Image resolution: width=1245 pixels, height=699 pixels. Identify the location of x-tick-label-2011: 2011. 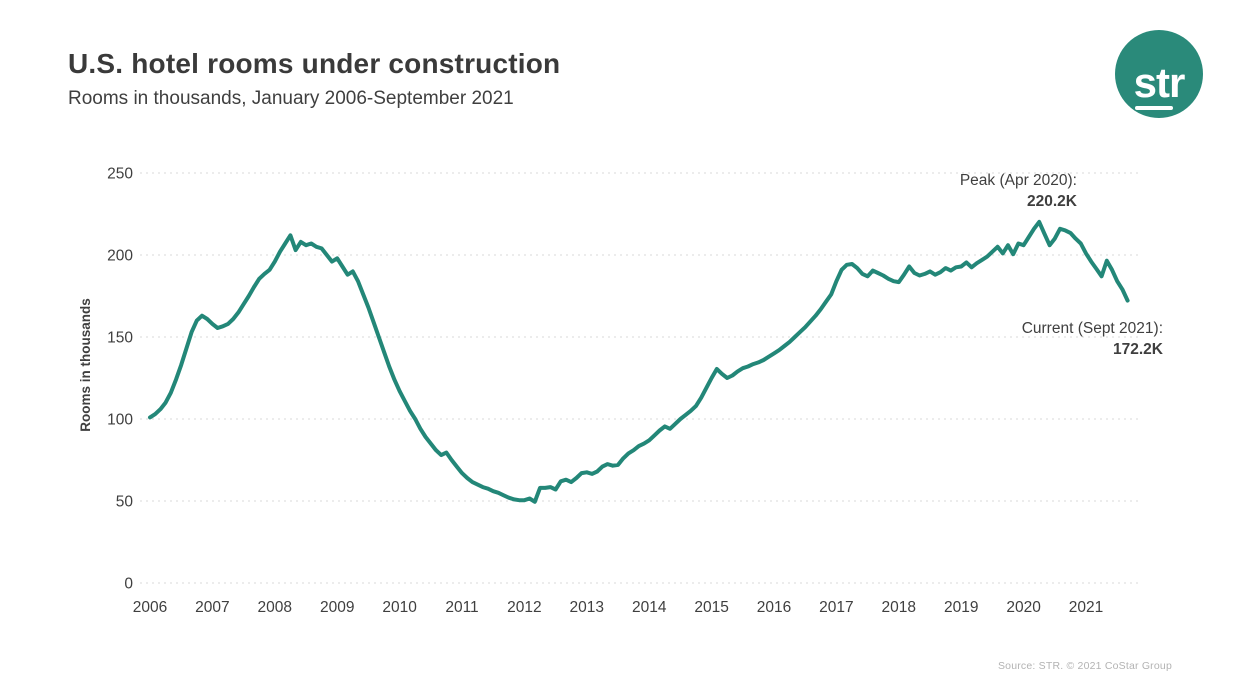
(461, 607).